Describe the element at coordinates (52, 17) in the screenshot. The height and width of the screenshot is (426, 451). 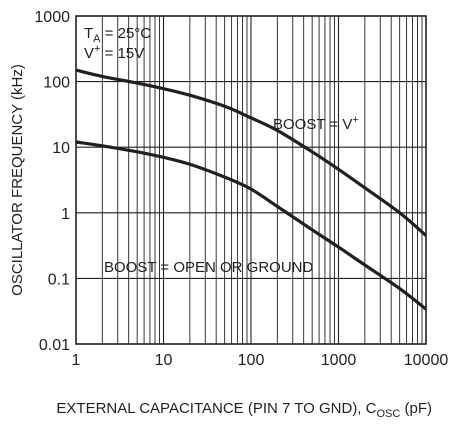
I see `y-tick-label: 1000` at that location.